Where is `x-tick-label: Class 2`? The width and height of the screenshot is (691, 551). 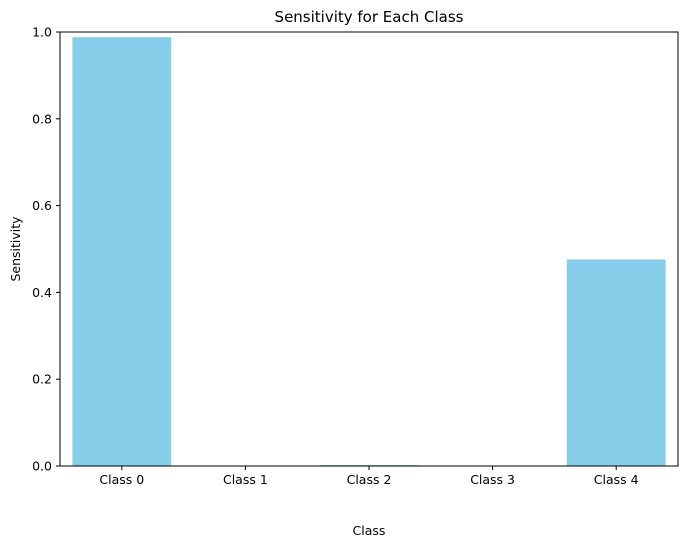
x-tick-label: Class 2 is located at coordinates (369, 479).